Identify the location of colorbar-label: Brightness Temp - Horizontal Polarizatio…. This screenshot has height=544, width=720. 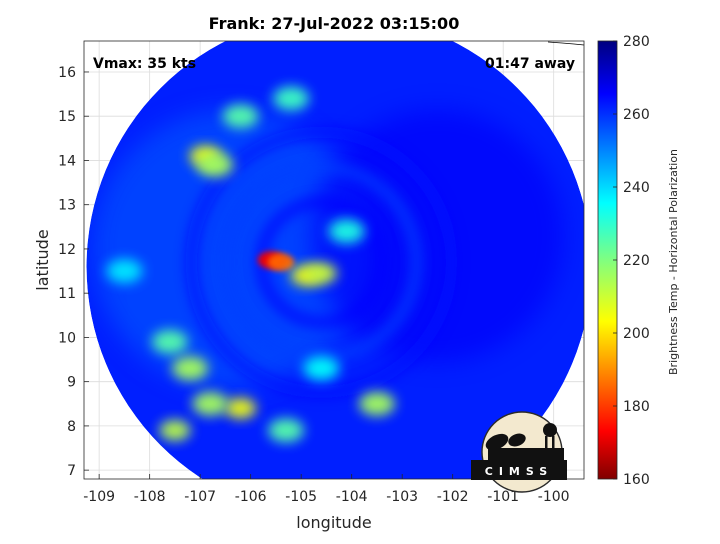
(673, 262).